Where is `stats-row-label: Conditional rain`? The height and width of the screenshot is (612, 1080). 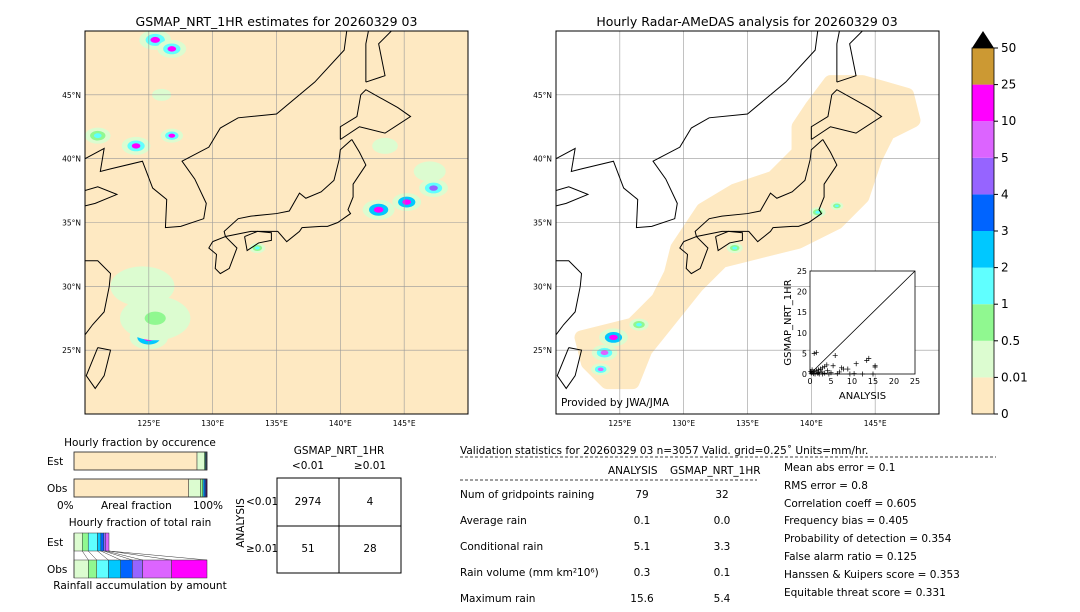 stats-row-label: Conditional rain is located at coordinates (502, 547).